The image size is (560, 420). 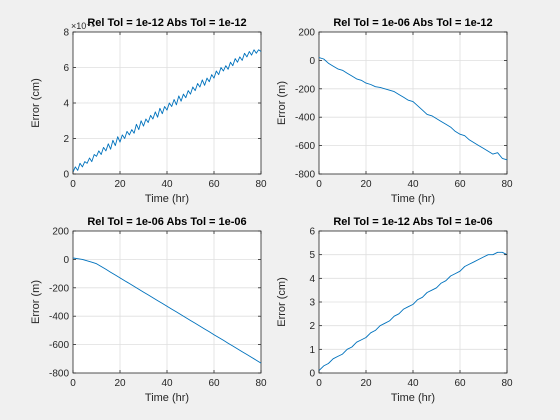 What do you see at coordinates (66, 33) in the screenshot?
I see `y-tick-label: 8` at bounding box center [66, 33].